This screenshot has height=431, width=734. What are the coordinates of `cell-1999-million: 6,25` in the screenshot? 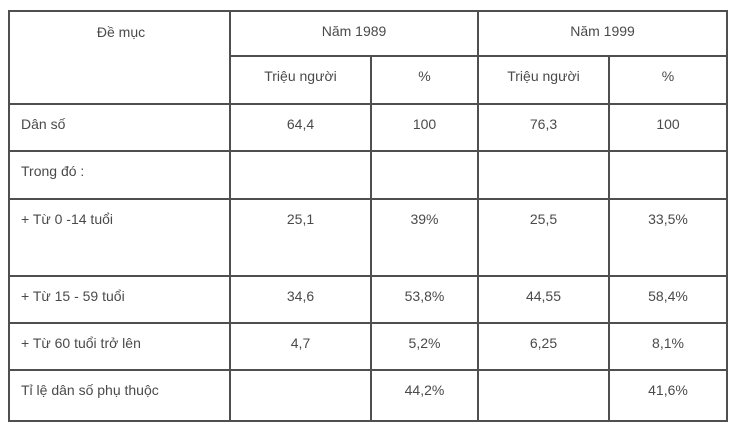 It's located at (543, 346).